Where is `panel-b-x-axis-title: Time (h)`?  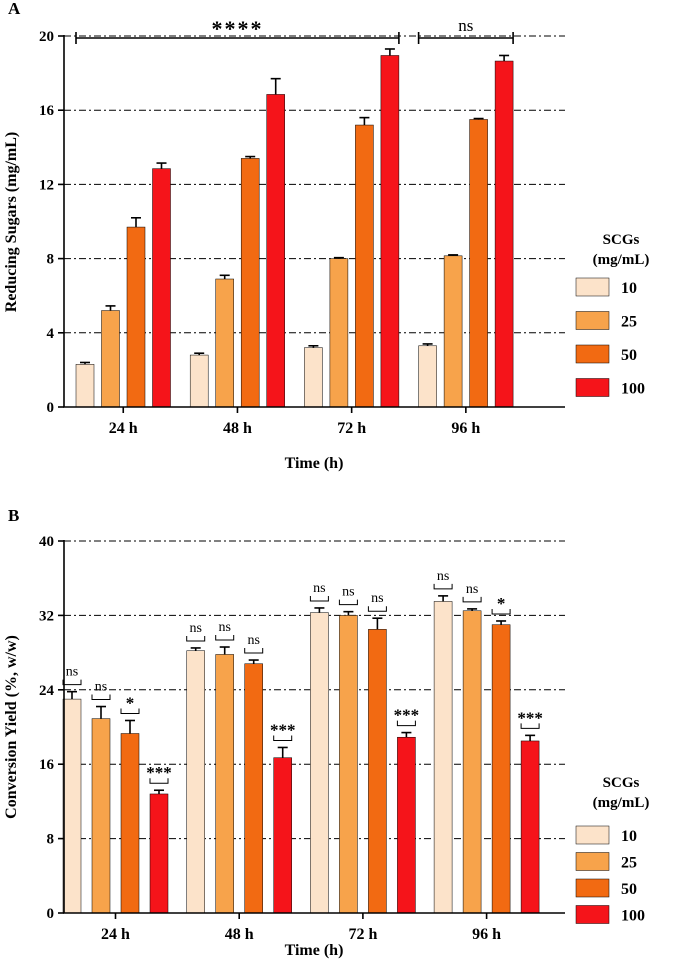
panel-b-x-axis-title: Time (h) is located at coordinates (314, 950).